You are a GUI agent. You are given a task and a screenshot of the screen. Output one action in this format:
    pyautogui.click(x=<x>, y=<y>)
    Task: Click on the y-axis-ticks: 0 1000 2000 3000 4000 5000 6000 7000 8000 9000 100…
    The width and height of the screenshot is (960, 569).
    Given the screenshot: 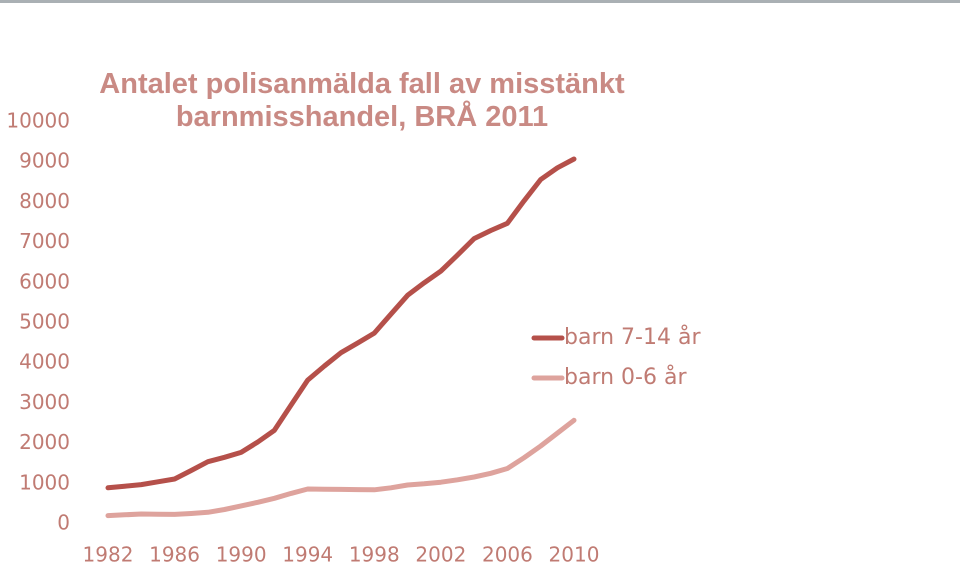 What is the action you would take?
    pyautogui.click(x=38, y=322)
    